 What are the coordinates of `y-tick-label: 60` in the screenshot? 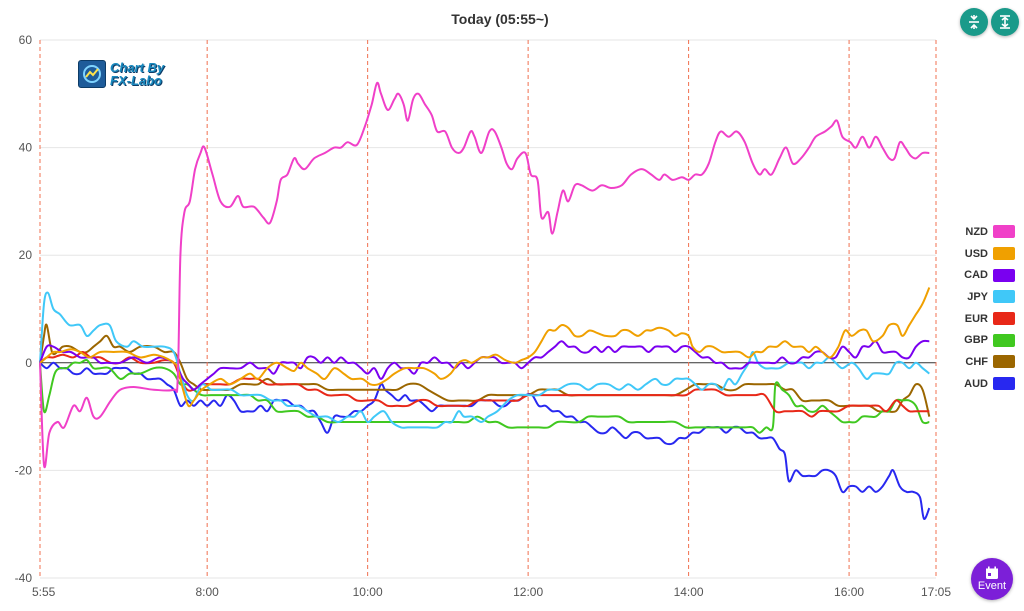 It's located at (26, 40).